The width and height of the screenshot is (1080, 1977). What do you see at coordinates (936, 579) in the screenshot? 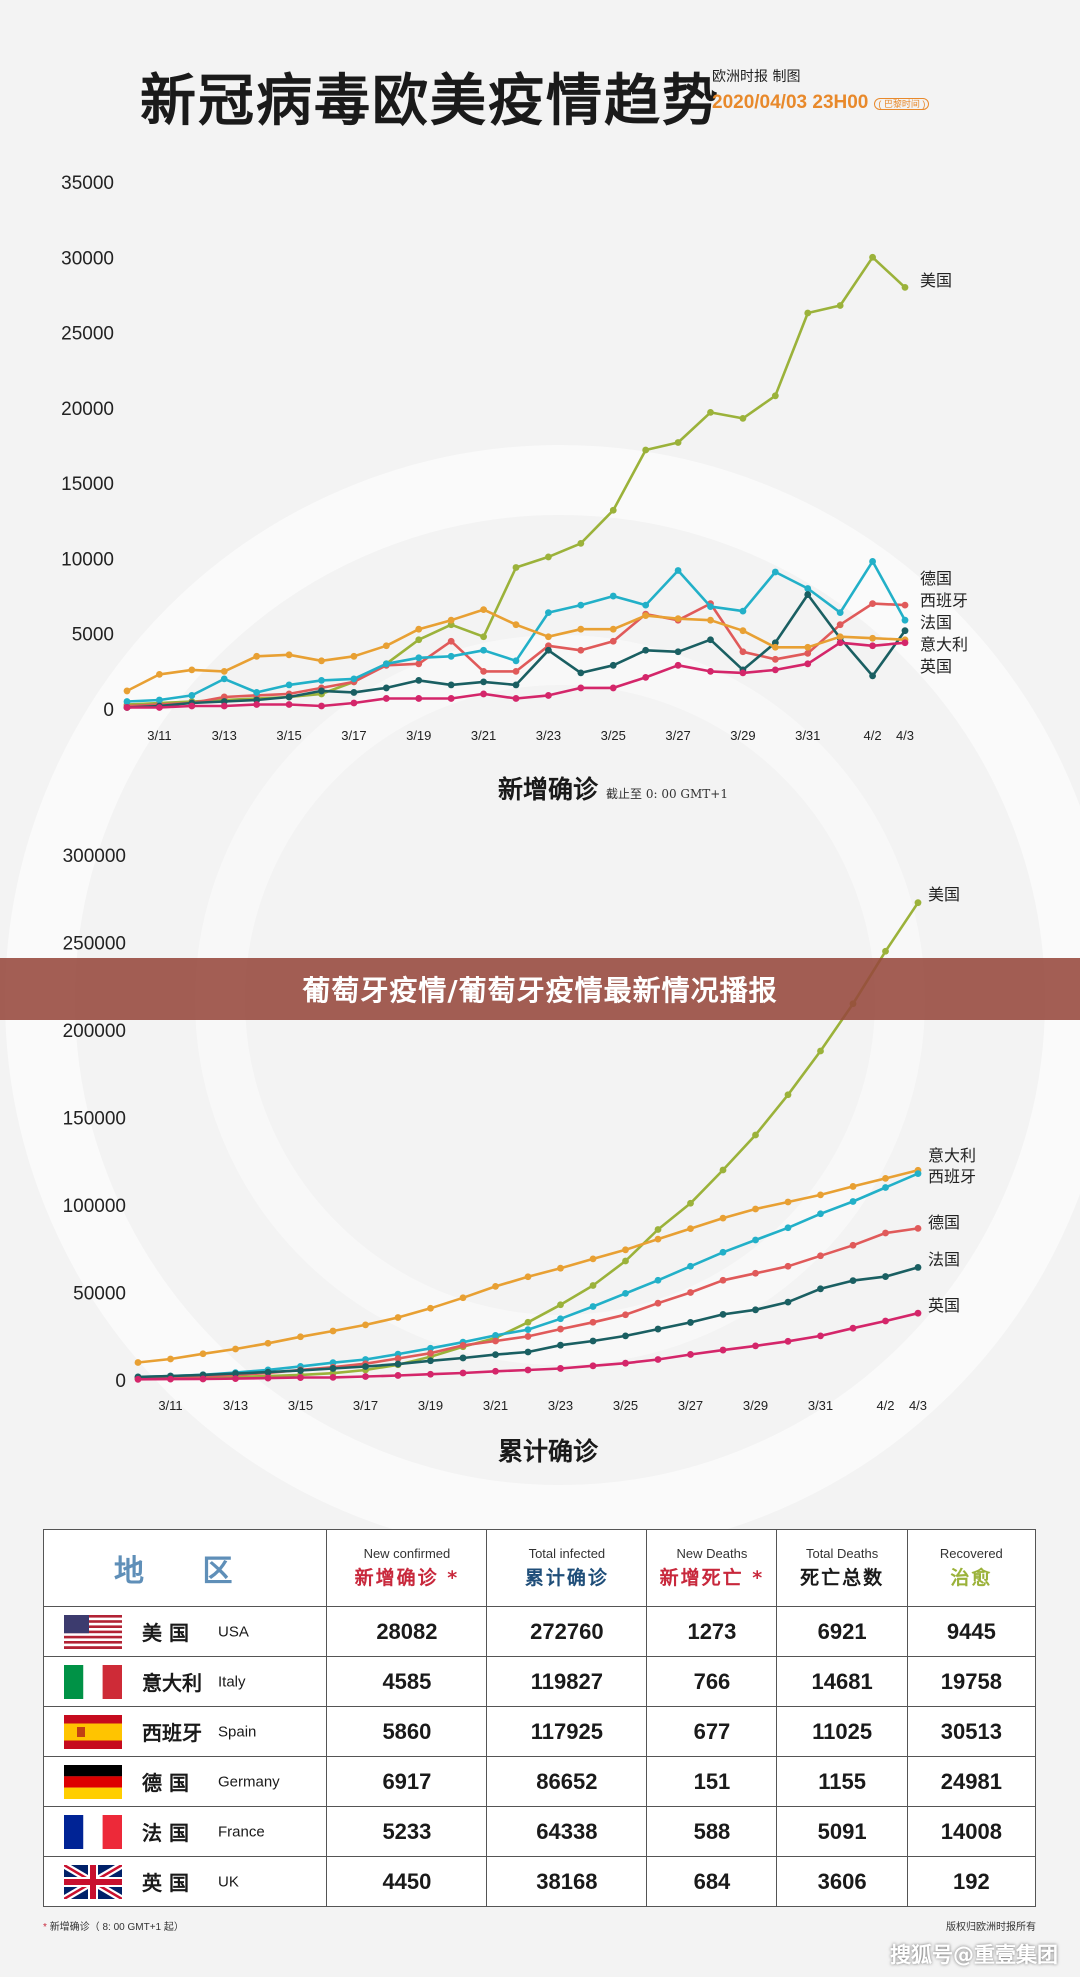
I see `series-label-德国: 德国` at bounding box center [936, 579].